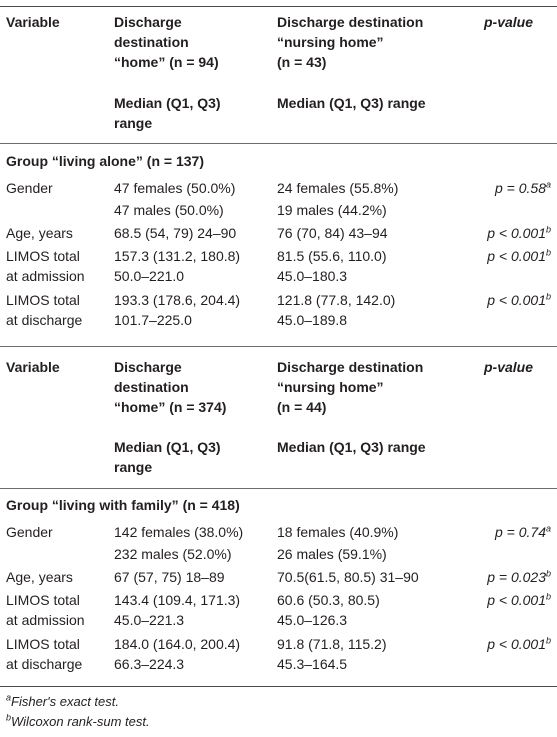 This screenshot has height=737, width=557. I want to click on cell-home-limos-admission-range: 45.0–221.3, so click(149, 620).